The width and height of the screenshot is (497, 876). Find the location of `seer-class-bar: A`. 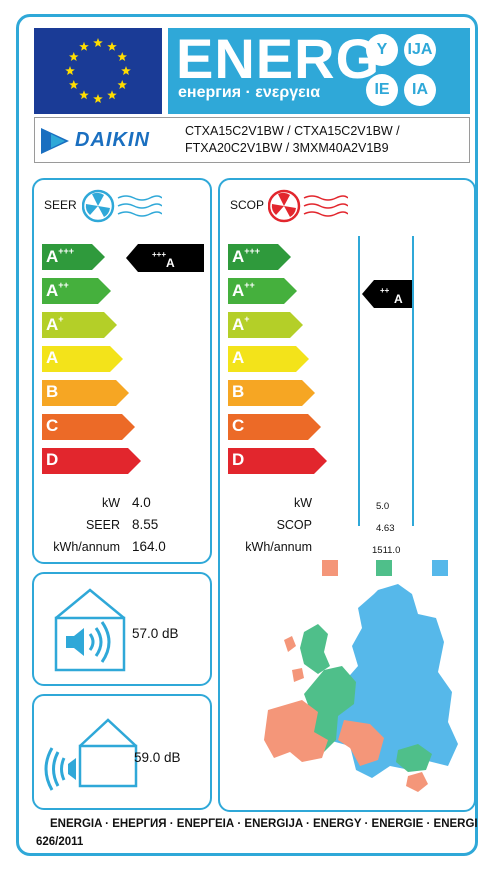

seer-class-bar: A is located at coordinates (83, 359).